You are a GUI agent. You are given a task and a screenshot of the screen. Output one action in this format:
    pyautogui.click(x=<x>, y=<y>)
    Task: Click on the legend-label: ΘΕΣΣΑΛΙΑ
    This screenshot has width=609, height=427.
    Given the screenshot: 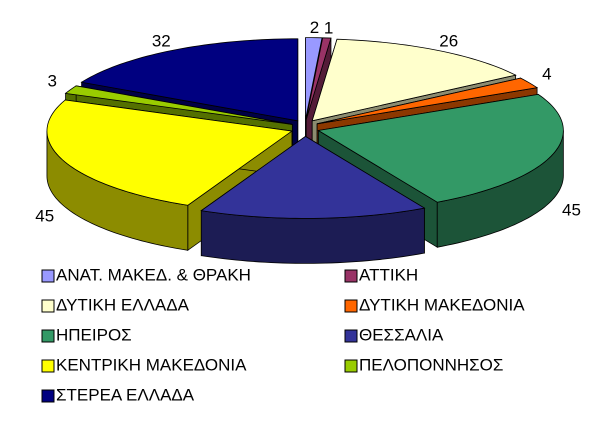 What is the action you would take?
    pyautogui.click(x=401, y=334)
    